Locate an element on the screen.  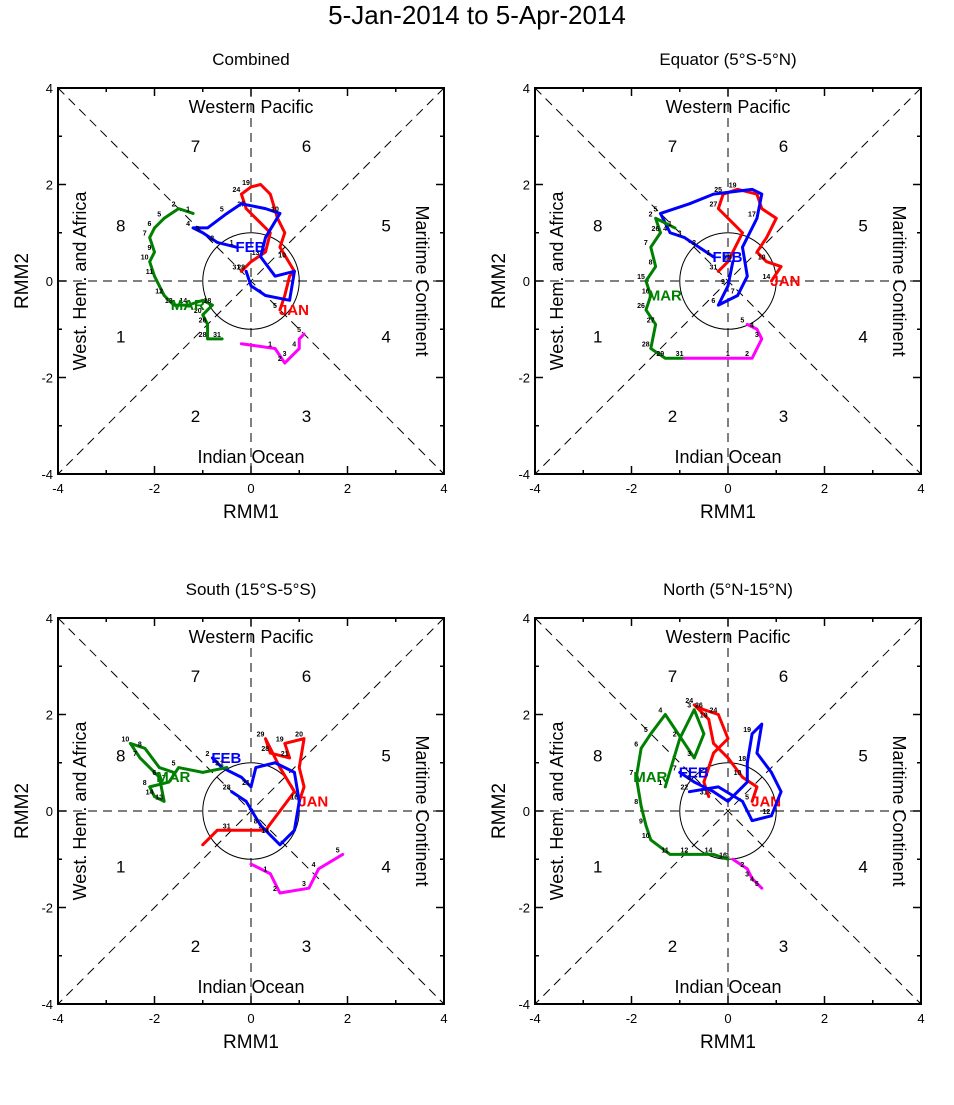
trajectory-feb is located at coordinates (711, 247).